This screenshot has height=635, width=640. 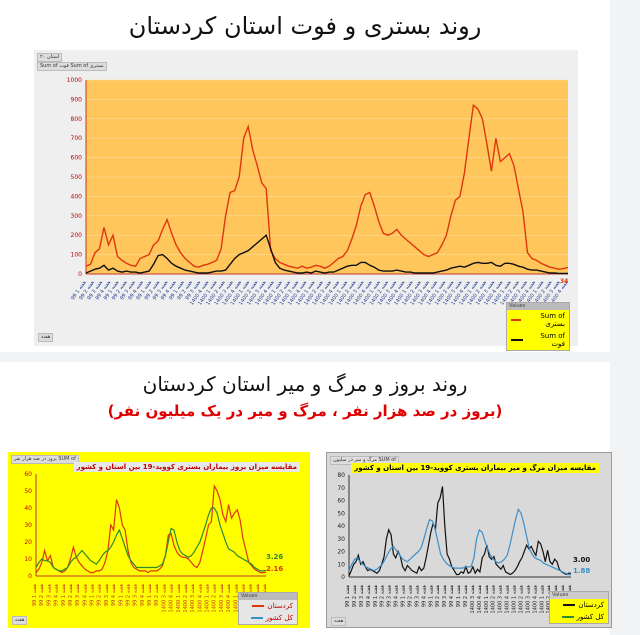 What do you see at coordinates (564, 281) in the screenshot?
I see `end-label-hospitalized: 34` at bounding box center [564, 281].